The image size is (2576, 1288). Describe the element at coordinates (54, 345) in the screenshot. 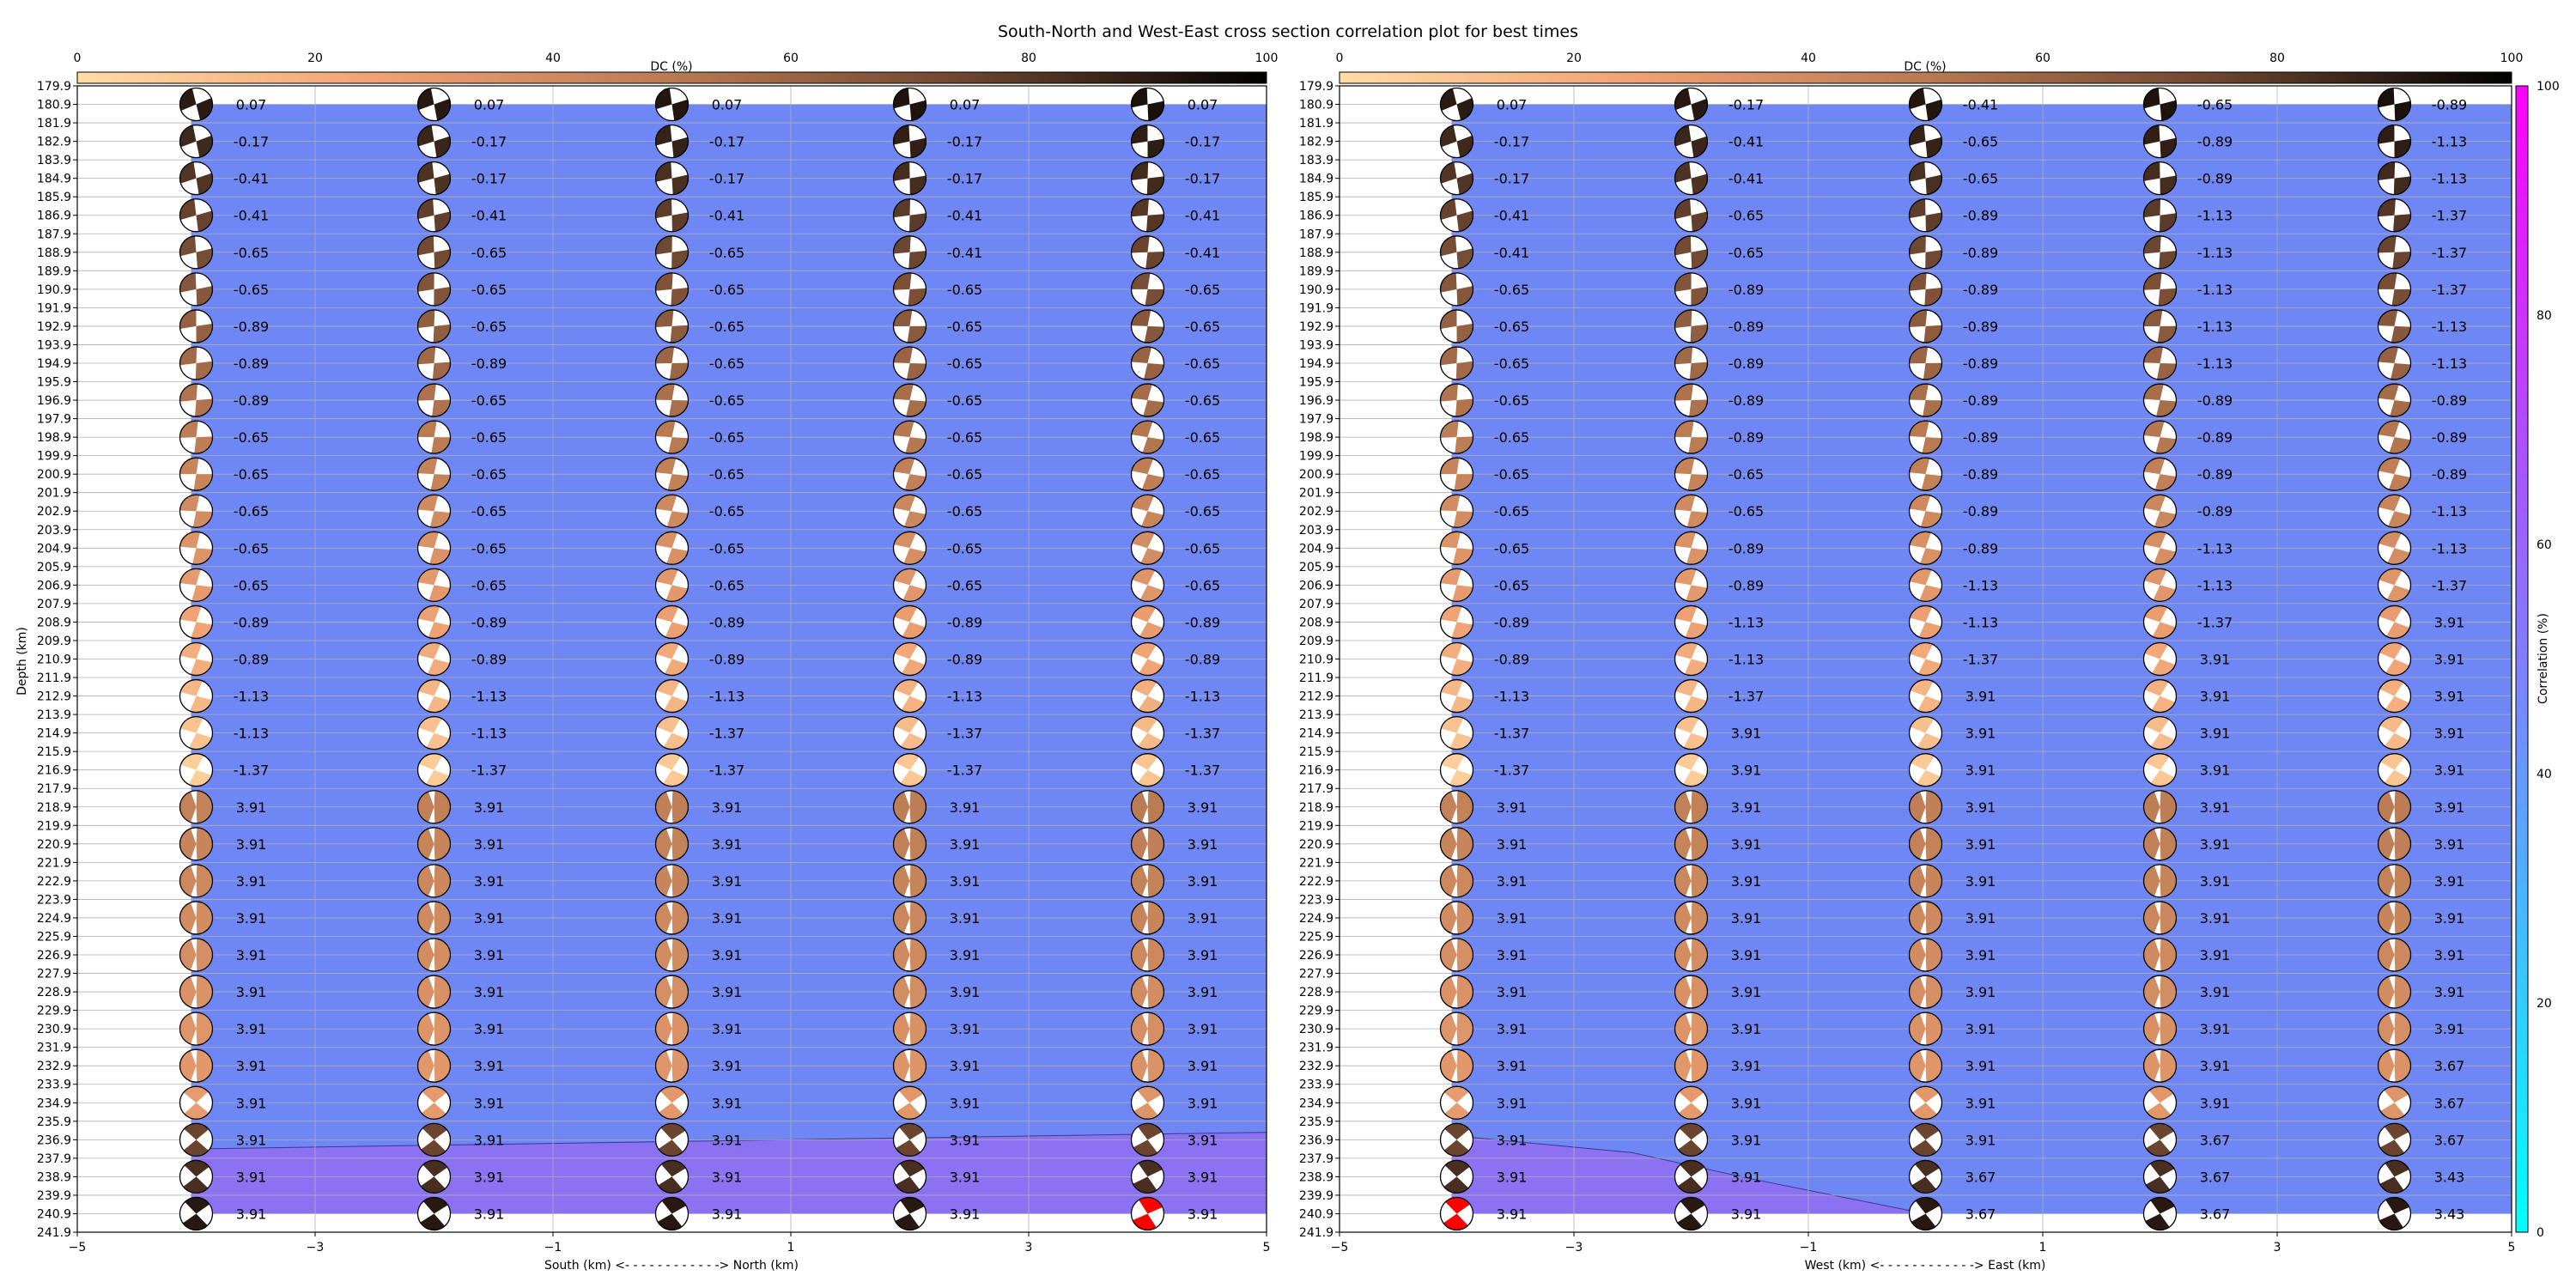

I see `depth-tick-label: 193.9` at that location.